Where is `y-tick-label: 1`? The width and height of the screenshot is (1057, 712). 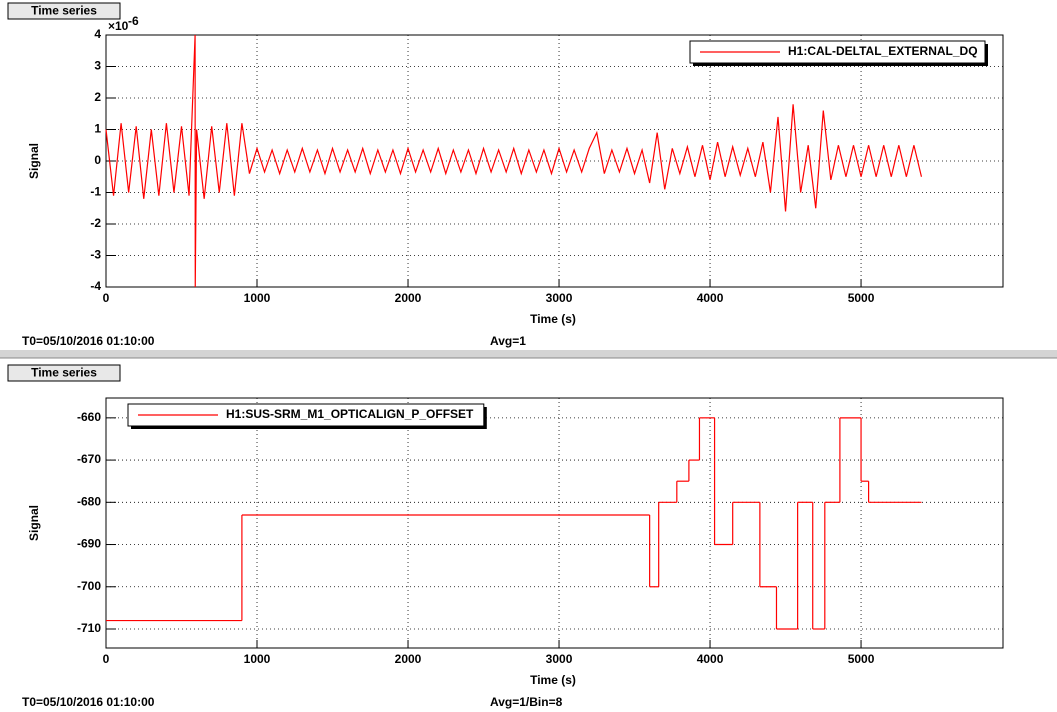
y-tick-label: 1 is located at coordinates (97, 129).